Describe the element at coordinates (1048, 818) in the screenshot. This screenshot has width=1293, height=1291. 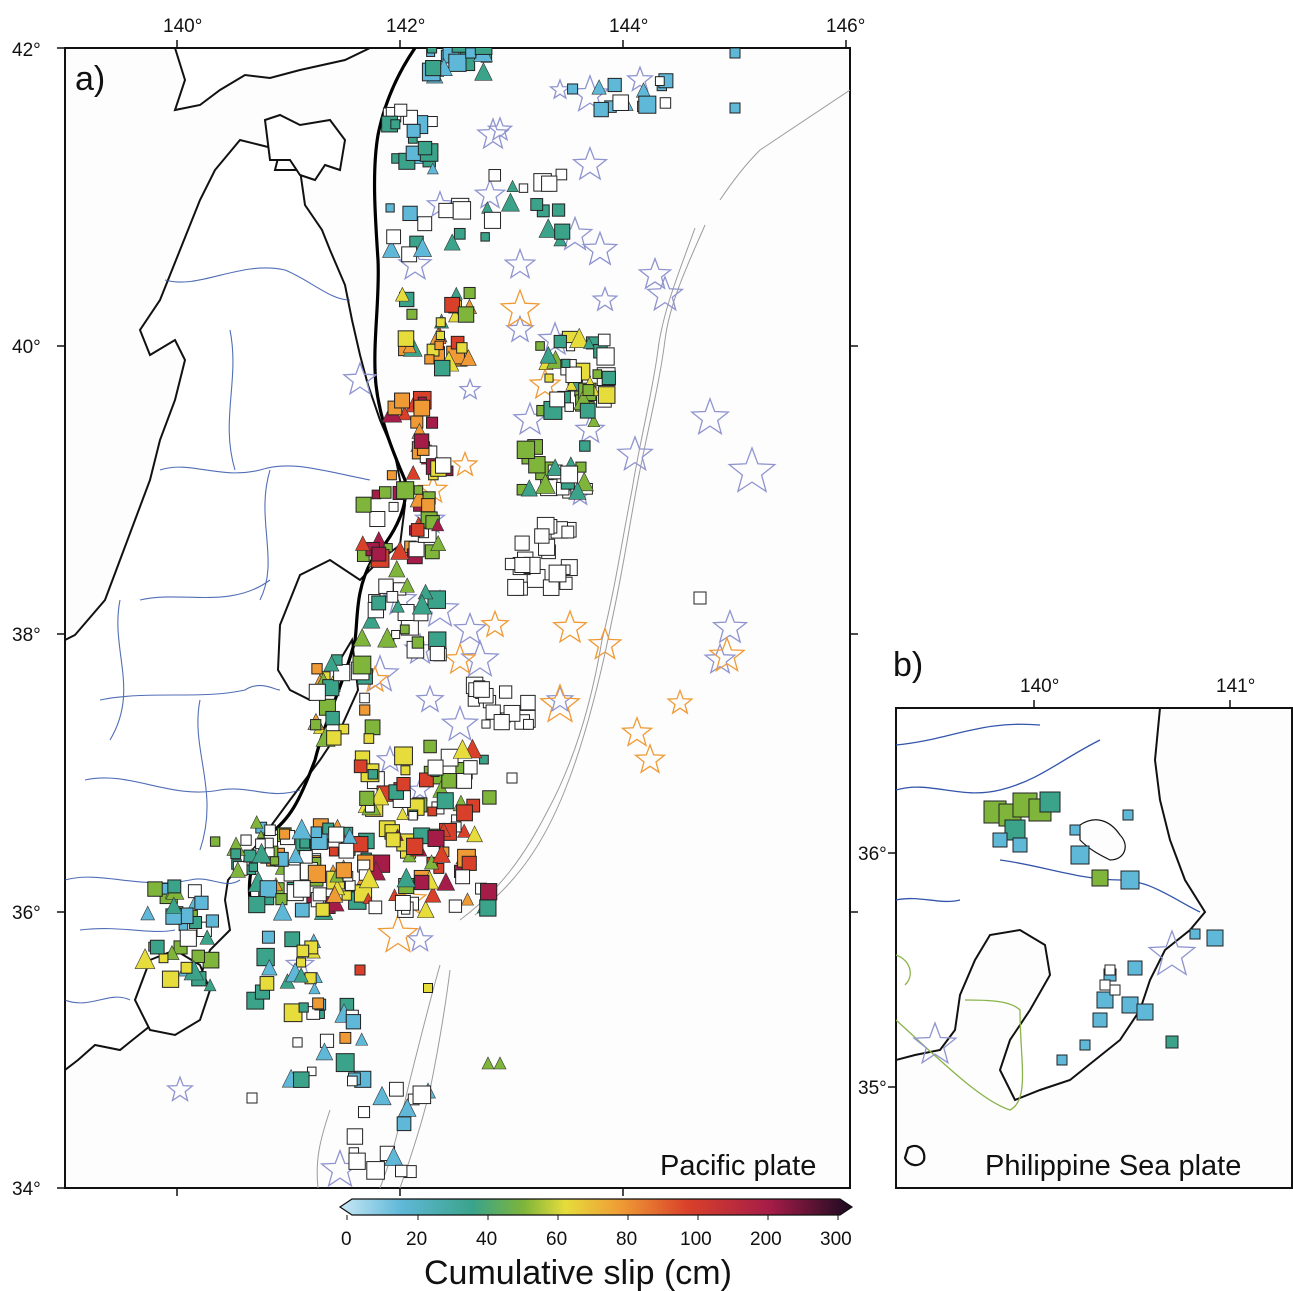
I see `panel-b-rivers` at that location.